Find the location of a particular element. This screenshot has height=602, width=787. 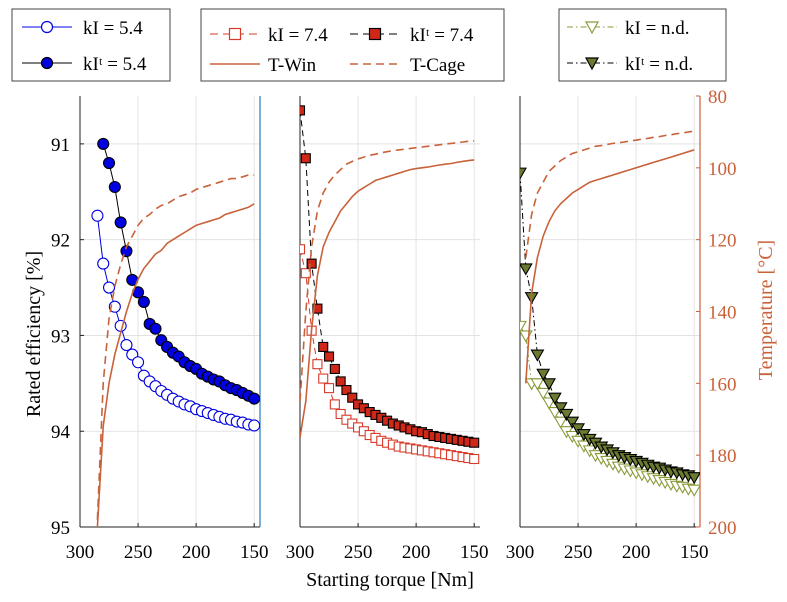

series-group-left is located at coordinates (175, 332).